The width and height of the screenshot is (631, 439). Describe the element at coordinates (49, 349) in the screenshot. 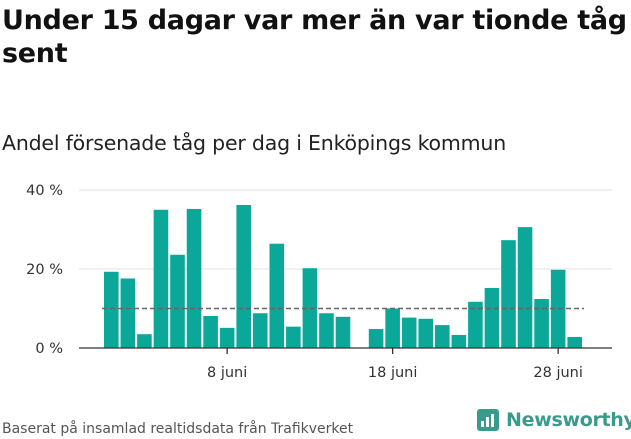

I see `y-tick-label: 0 %` at that location.